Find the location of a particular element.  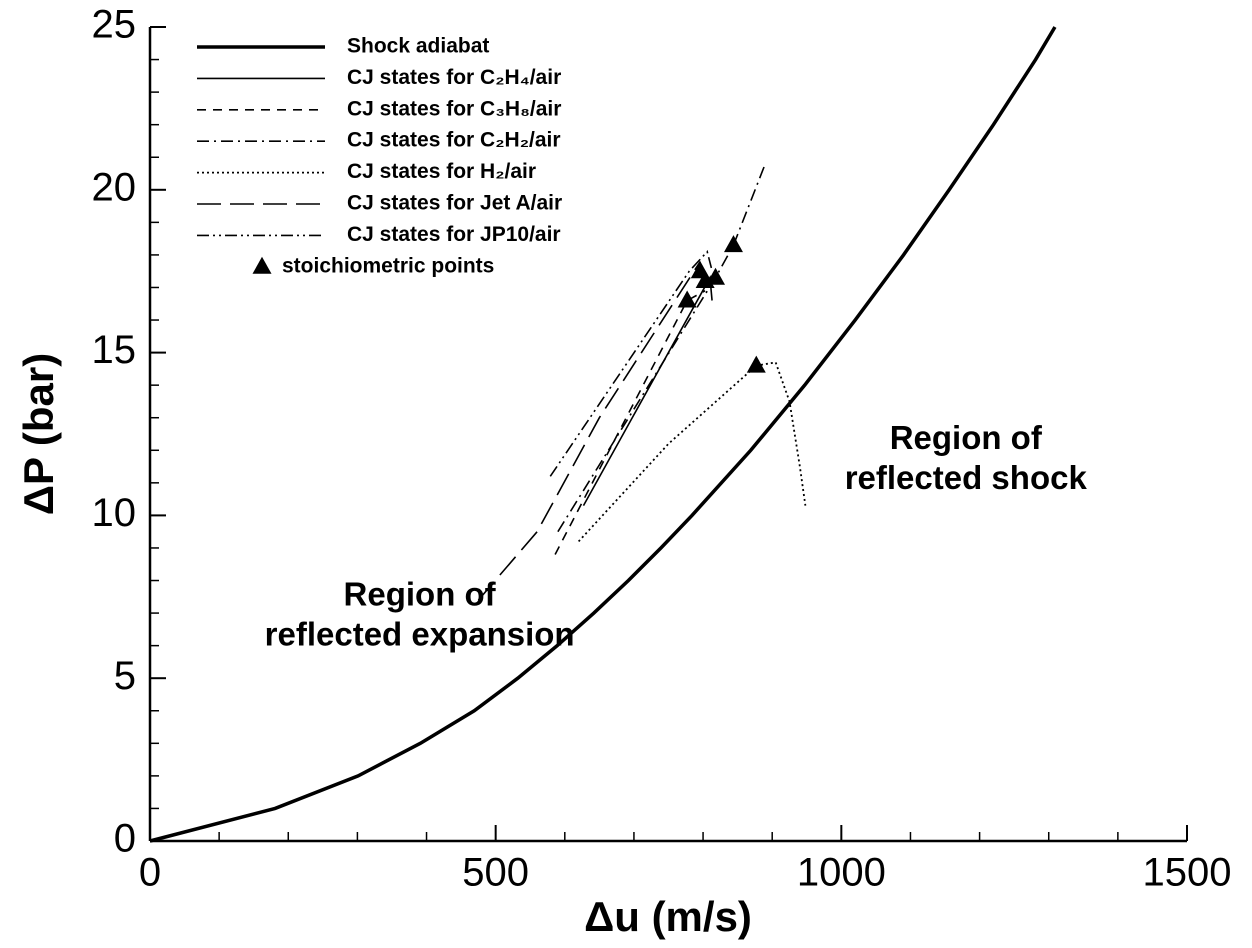

y-tick-label: 10 is located at coordinates (114, 513).